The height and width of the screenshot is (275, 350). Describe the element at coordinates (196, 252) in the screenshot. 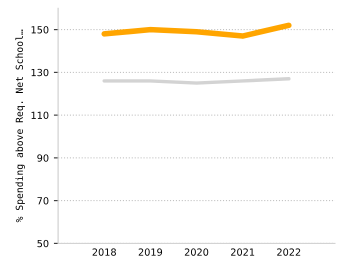

I see `x-tick-label: 2020` at that location.